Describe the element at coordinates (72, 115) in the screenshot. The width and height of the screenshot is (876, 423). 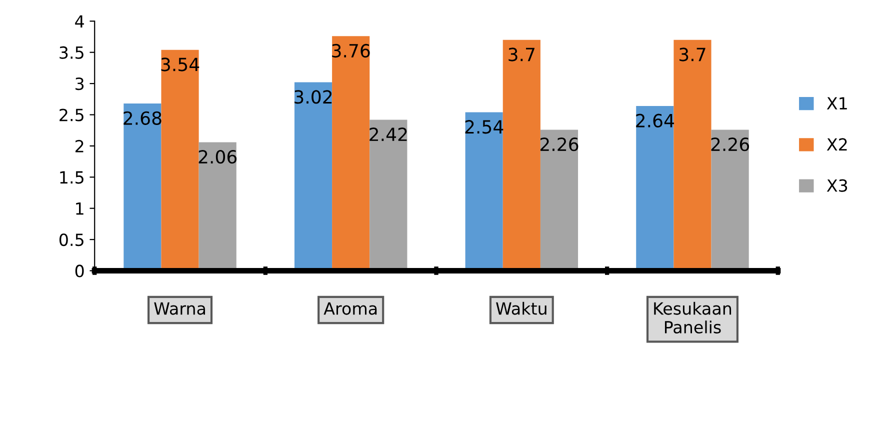
I see `y-tick-label: 2.5` at that location.